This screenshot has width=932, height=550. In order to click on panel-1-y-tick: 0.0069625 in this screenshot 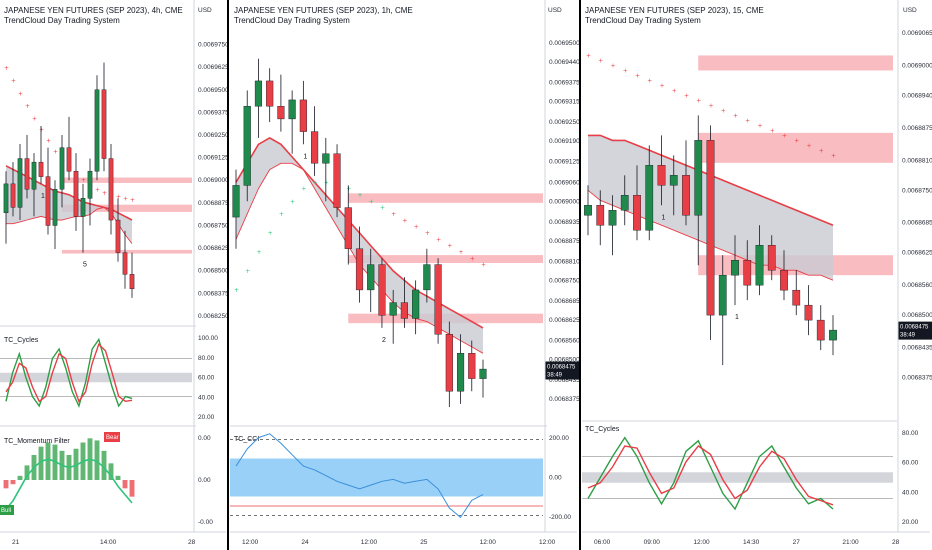, I will do `click(213, 67)`.